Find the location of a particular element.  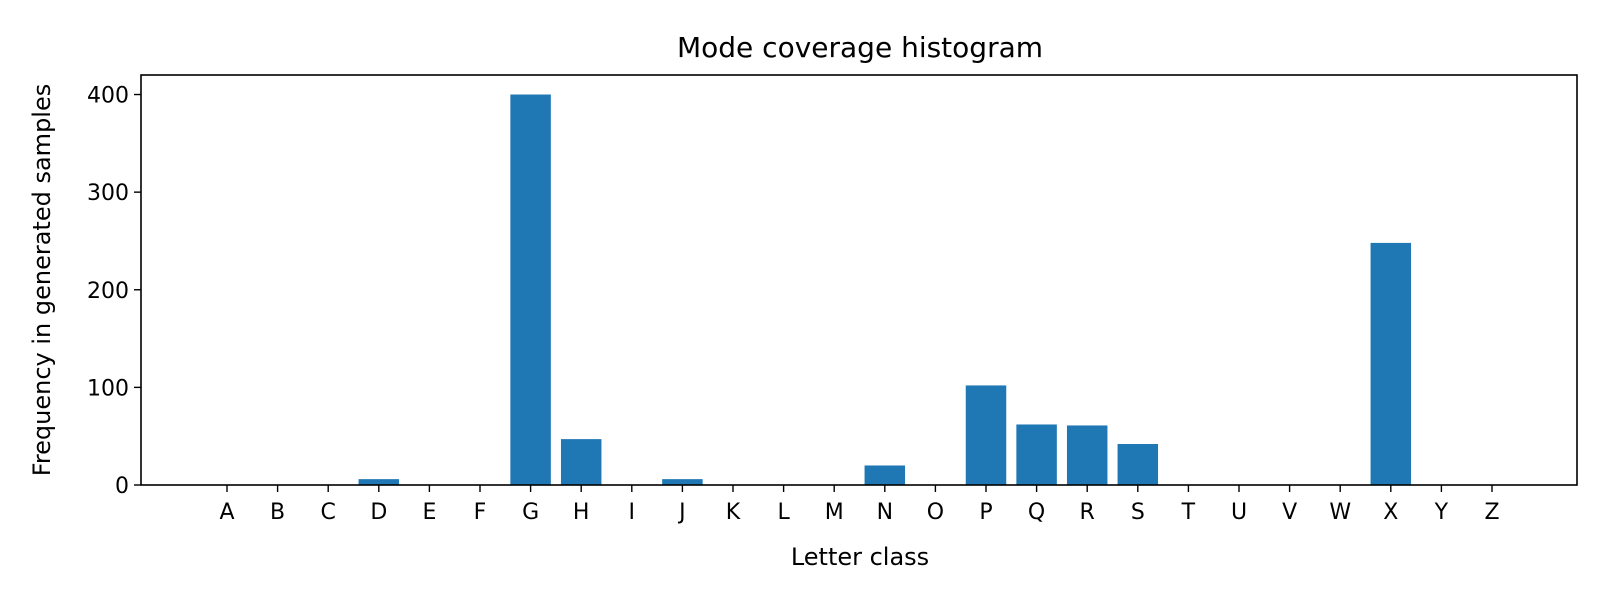

y-axis: 0 100 200 300 400 is located at coordinates (114, 291).